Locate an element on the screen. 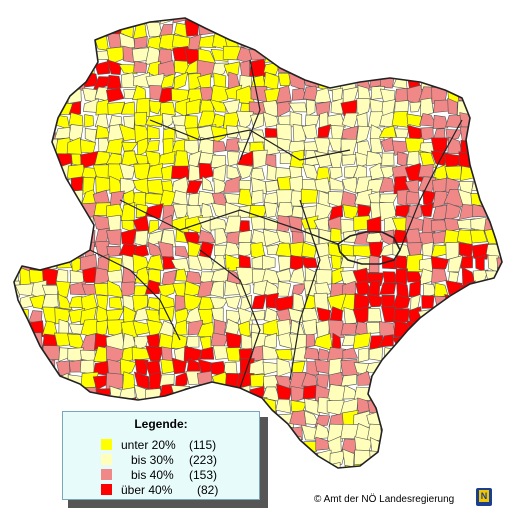  district-boundary is located at coordinates (431, 185).